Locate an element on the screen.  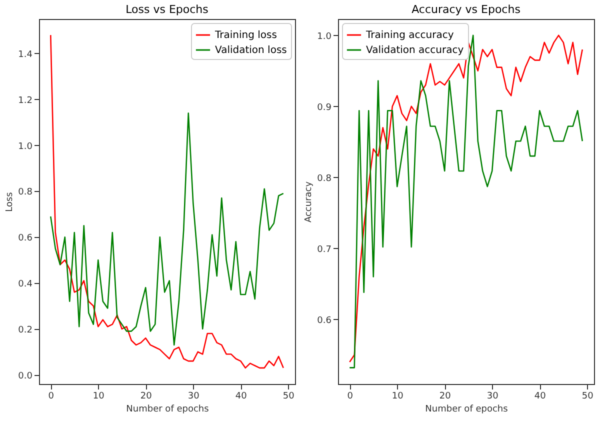
chart-title: Loss vs Epochs is located at coordinates (167, 9).